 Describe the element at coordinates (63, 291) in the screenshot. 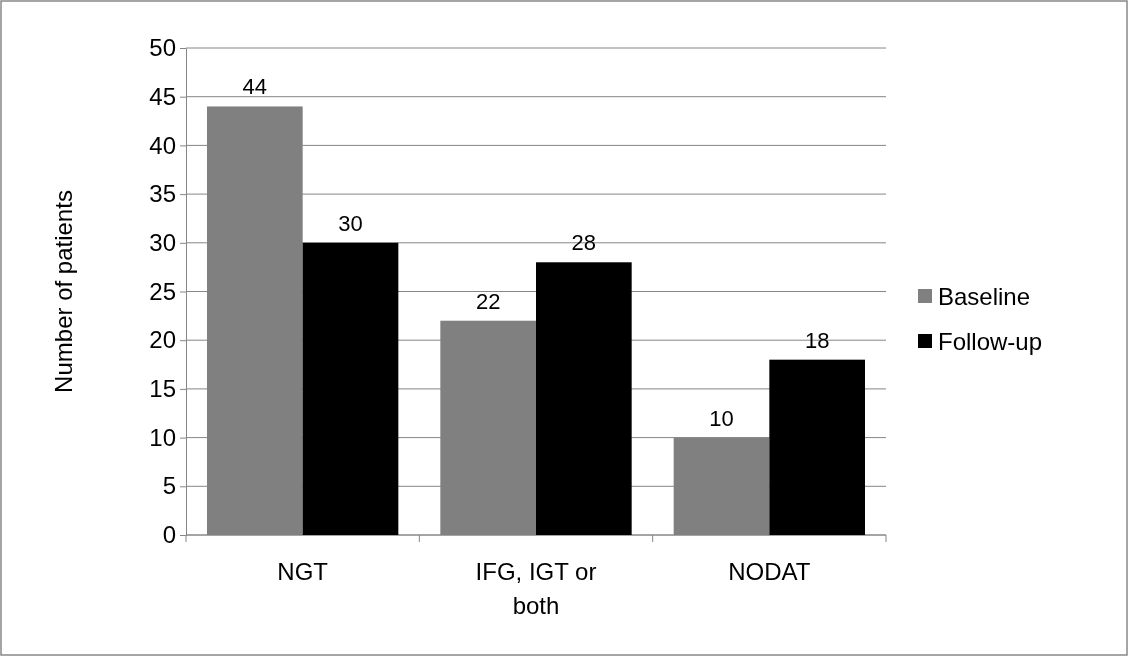

I see `y-axis-title: Number of patients` at that location.